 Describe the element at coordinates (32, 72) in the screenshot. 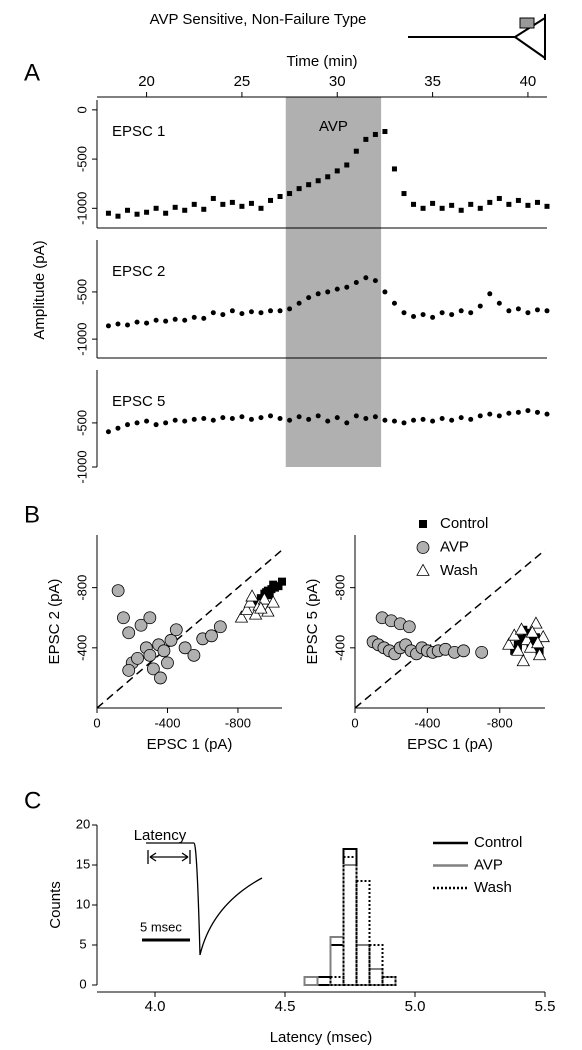

I see `panel-label: A` at that location.